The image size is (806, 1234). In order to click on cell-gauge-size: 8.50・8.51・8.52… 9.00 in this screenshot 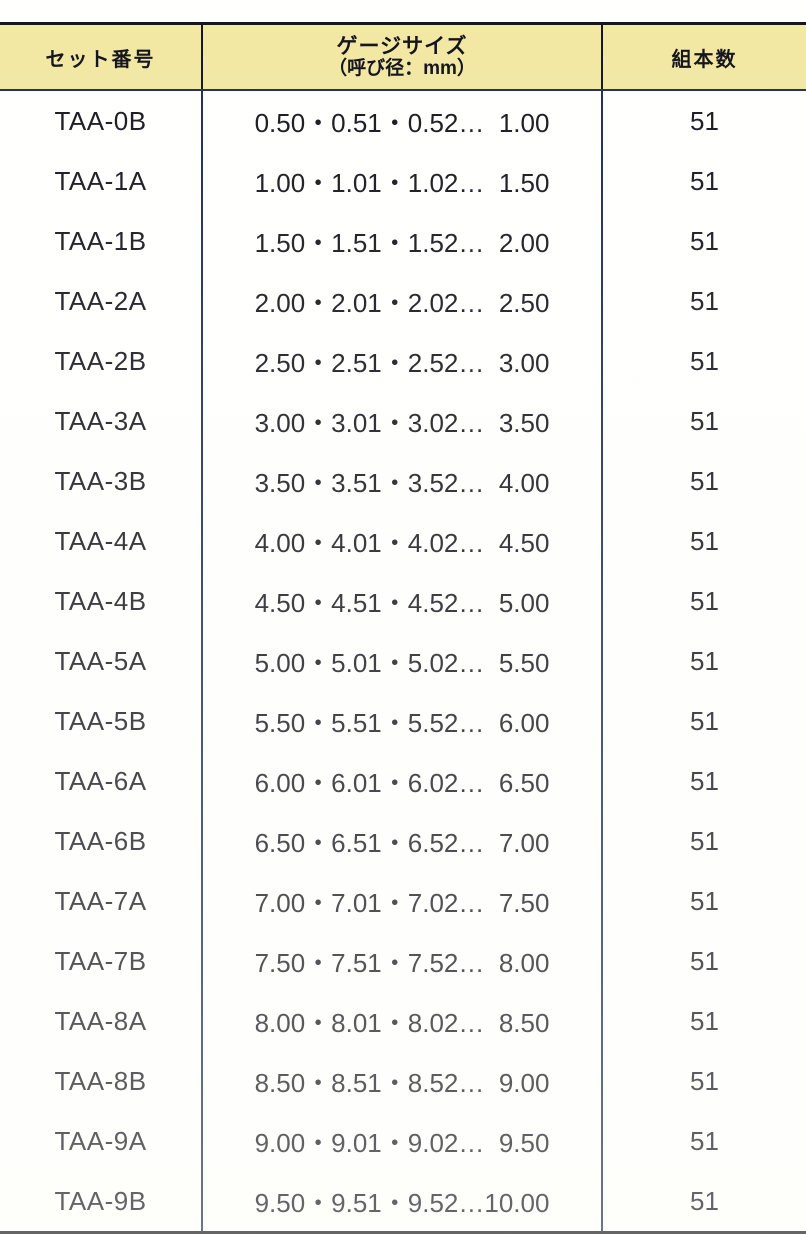, I will do `click(402, 1081)`.